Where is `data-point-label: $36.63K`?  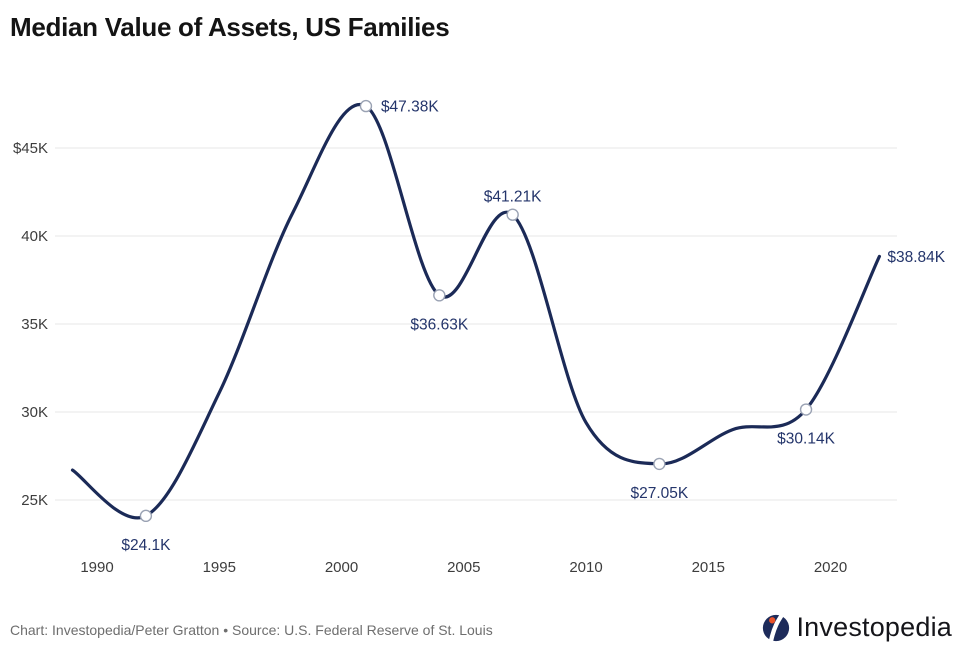
data-point-label: $36.63K is located at coordinates (439, 324).